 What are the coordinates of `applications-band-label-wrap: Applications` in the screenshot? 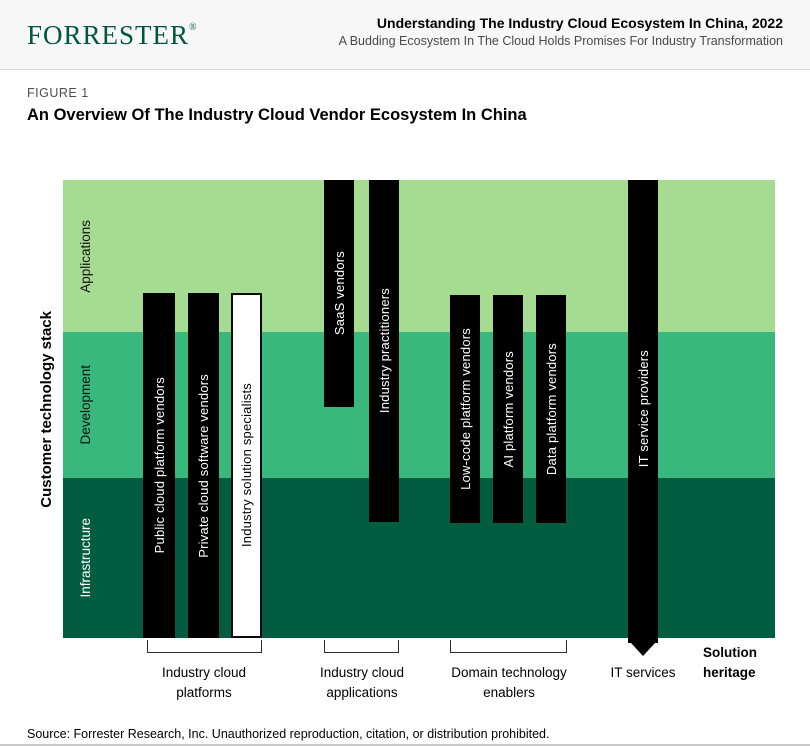 It's located at (85, 256).